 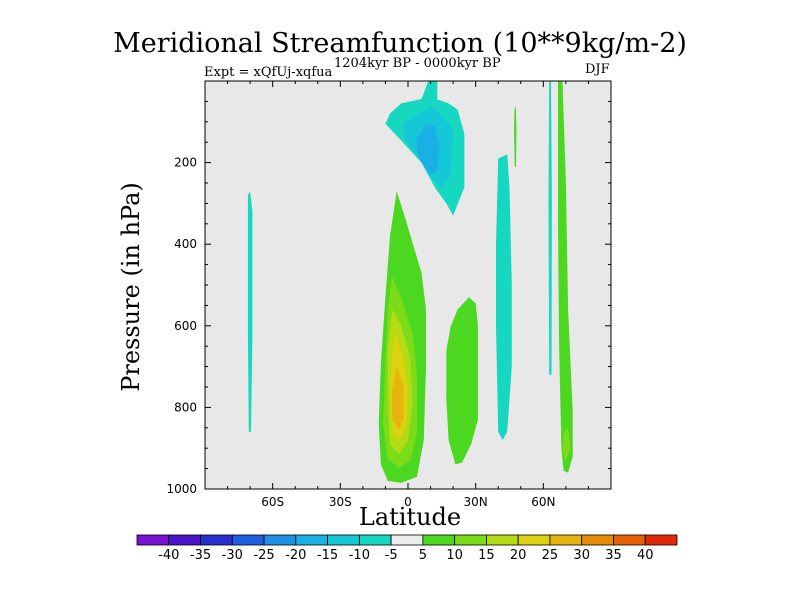 I want to click on x-tick-label: 60S, so click(x=272, y=502).